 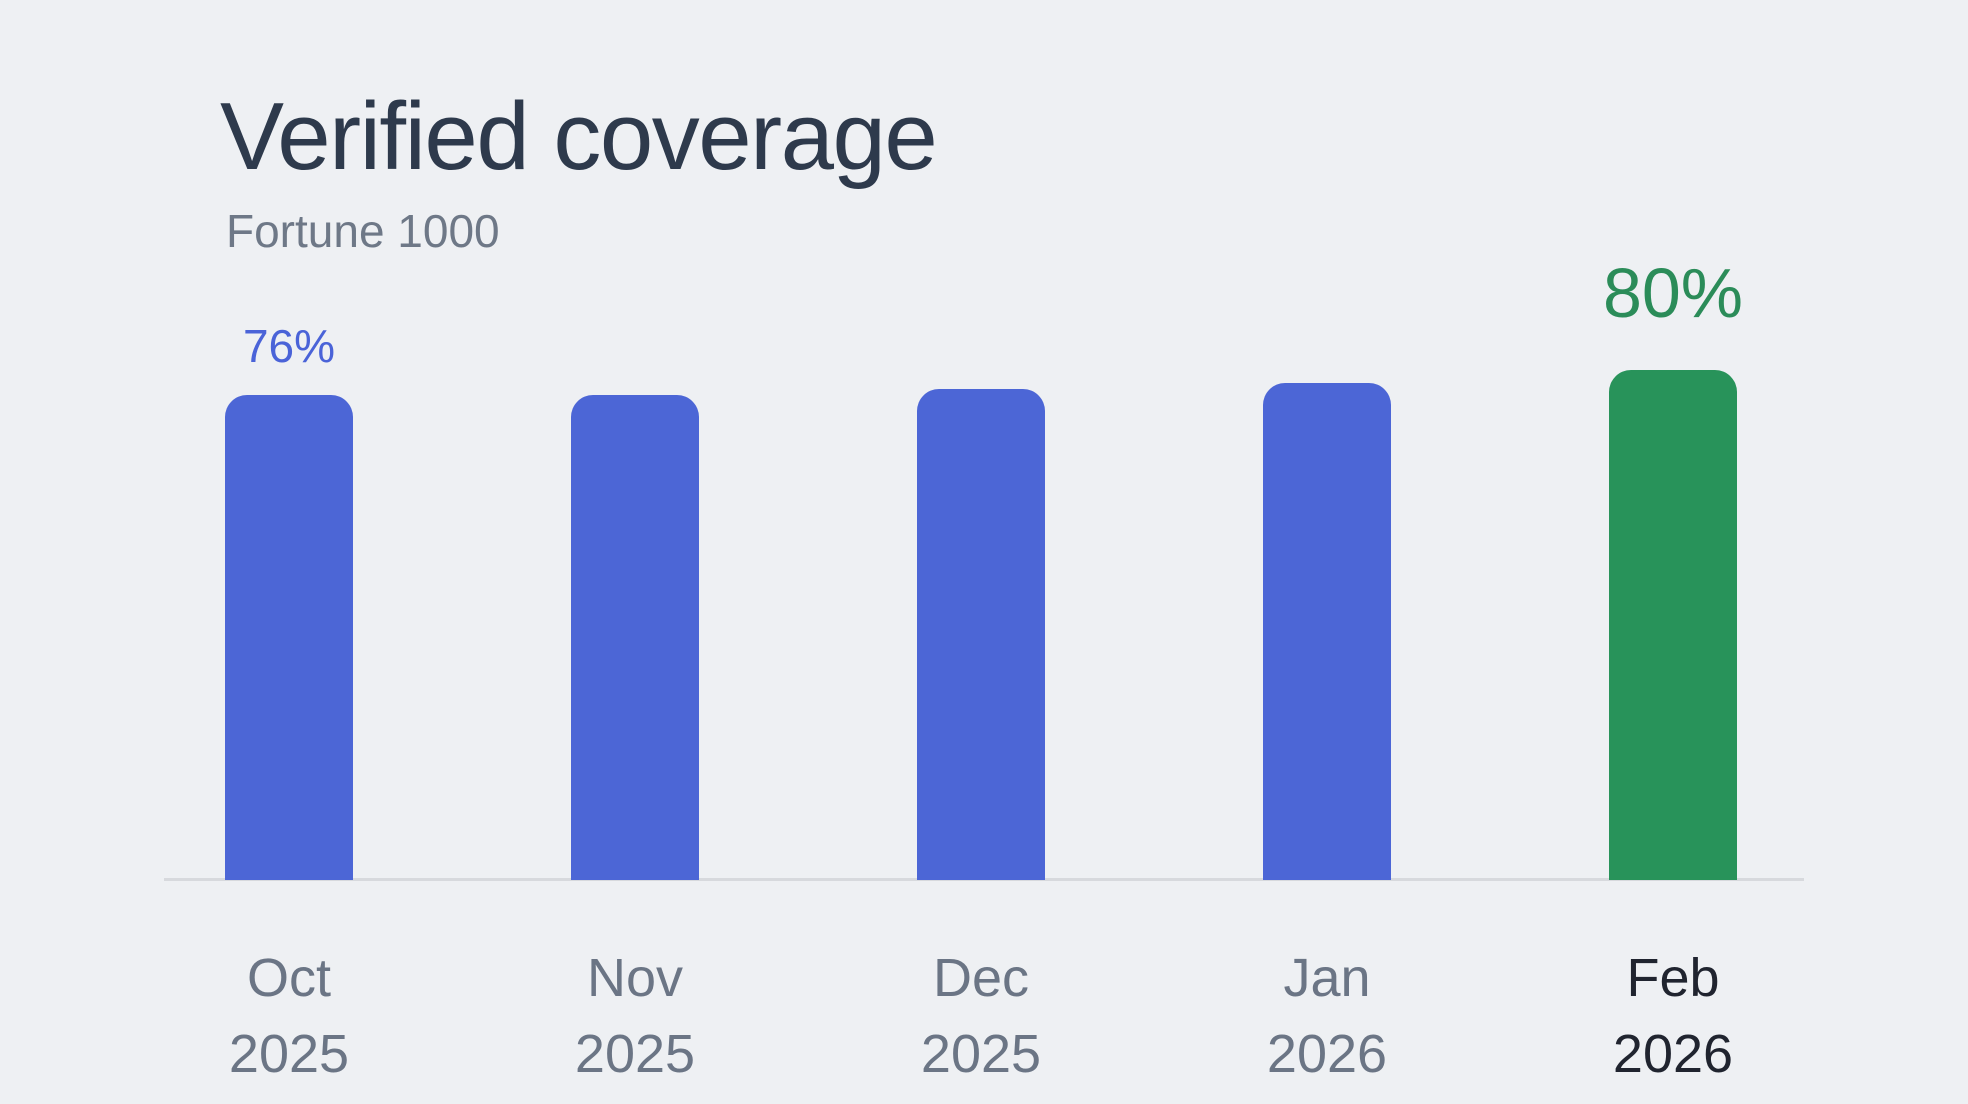 I want to click on bar: 80%, so click(x=1673, y=569).